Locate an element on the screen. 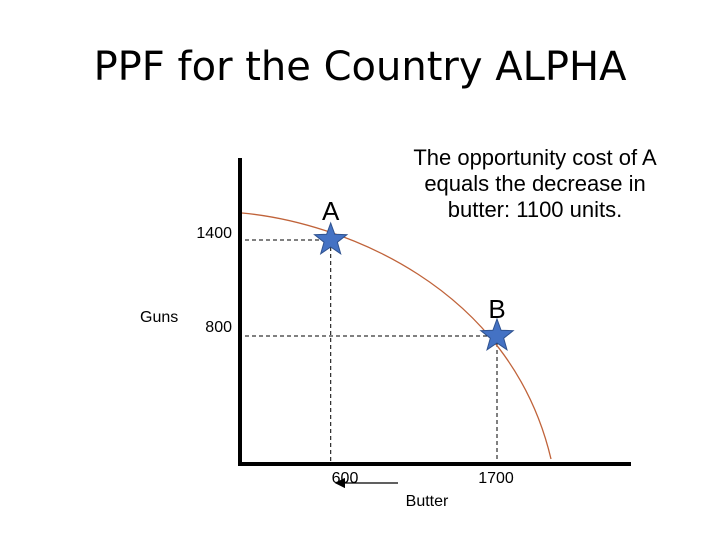 The image size is (720, 540). point-b-label: B is located at coordinates (496, 309).